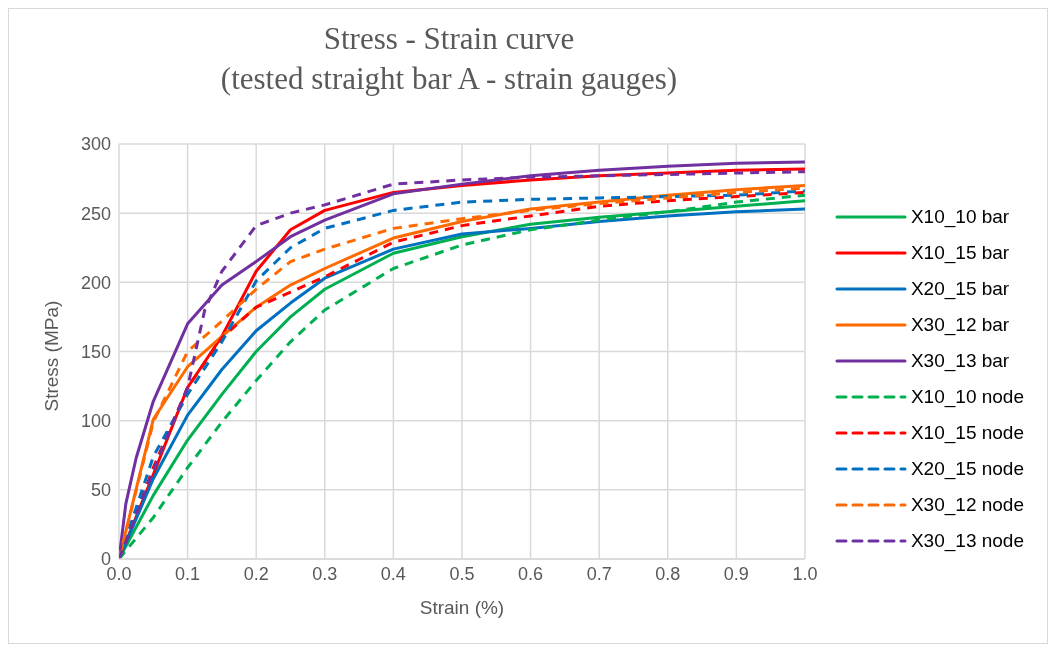 The width and height of the screenshot is (1058, 654). Describe the element at coordinates (100, 490) in the screenshot. I see `y-tick-label: 50` at that location.